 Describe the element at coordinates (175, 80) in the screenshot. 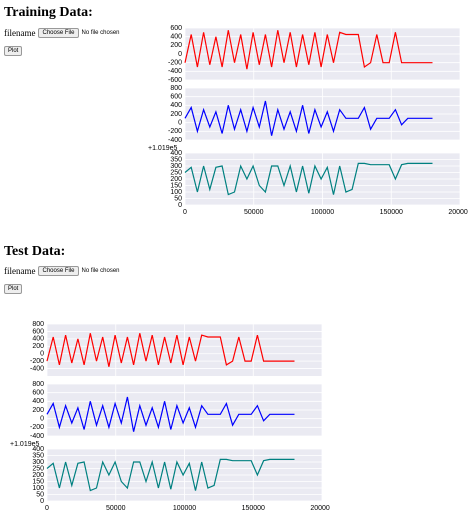

I see `y-tick-label: -600` at that location.